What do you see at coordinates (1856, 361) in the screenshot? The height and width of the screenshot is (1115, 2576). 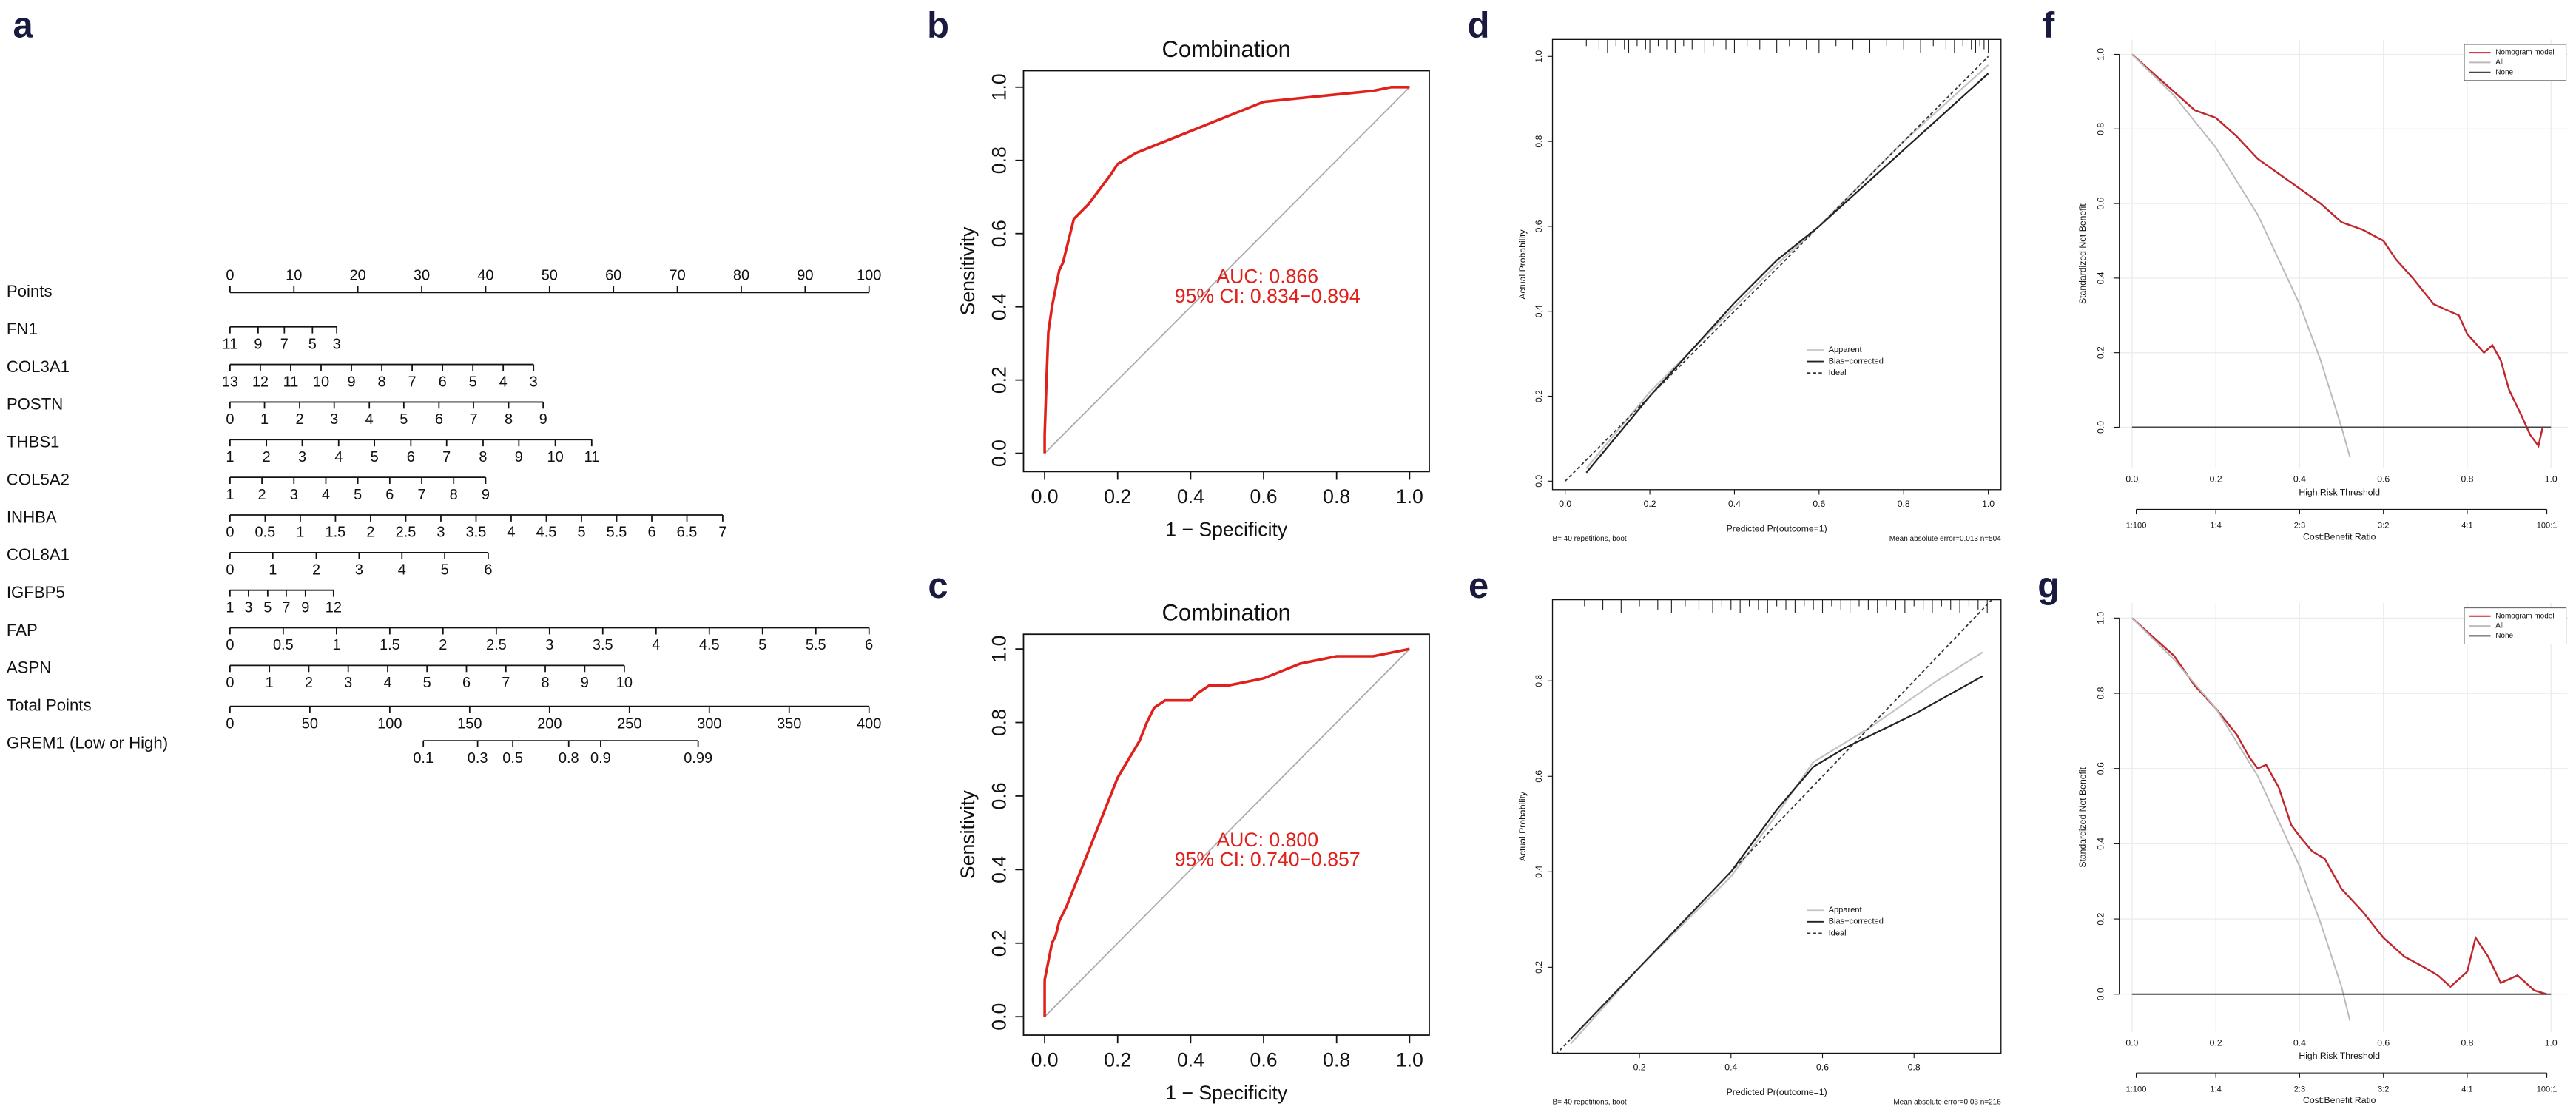 I see `legend-label: Bias−corrected` at bounding box center [1856, 361].